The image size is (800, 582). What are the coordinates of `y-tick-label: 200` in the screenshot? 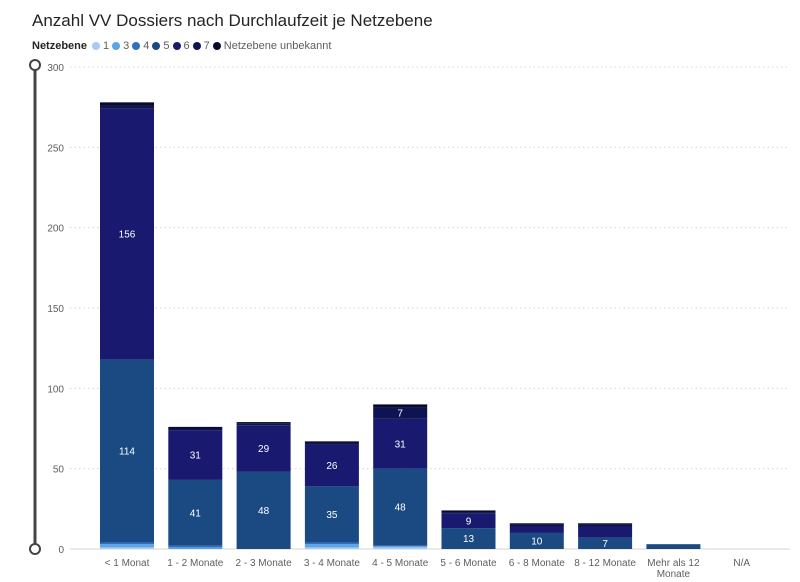 It's located at (55, 229).